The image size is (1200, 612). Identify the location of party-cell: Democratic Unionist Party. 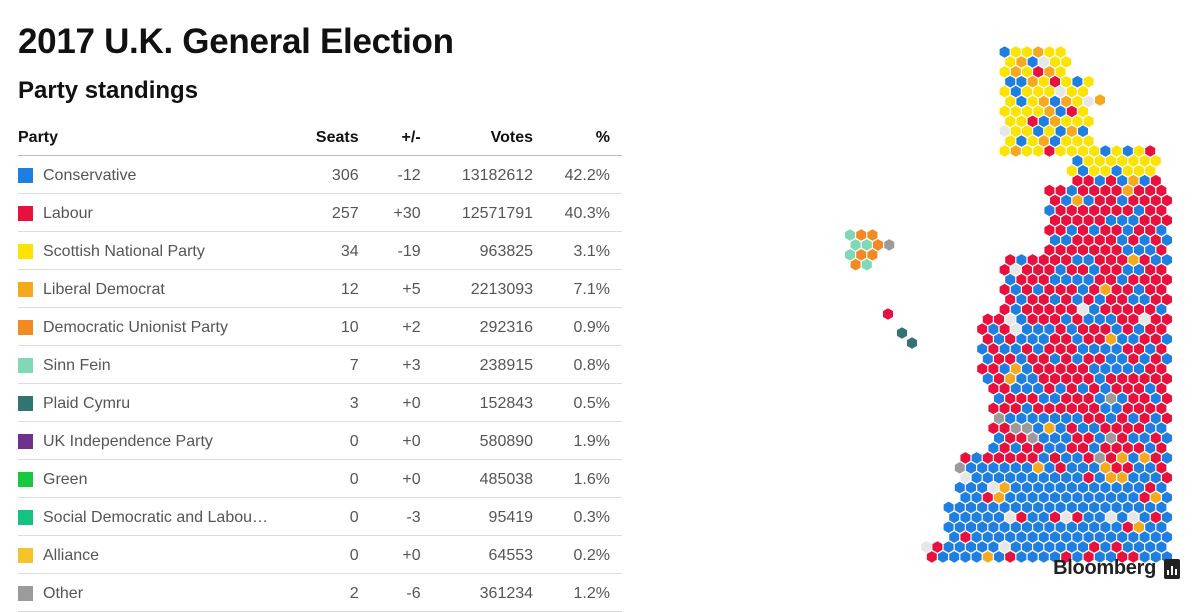
(161, 326).